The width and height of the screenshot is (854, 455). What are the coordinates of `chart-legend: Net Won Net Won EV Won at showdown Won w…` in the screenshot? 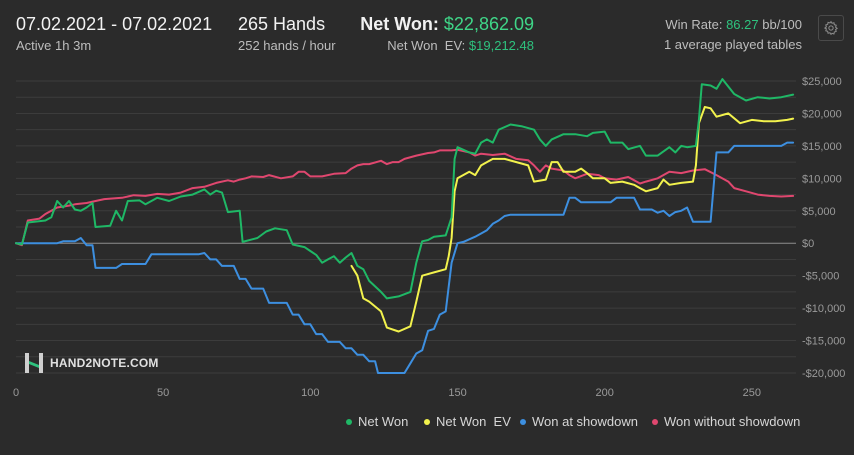 It's located at (427, 424).